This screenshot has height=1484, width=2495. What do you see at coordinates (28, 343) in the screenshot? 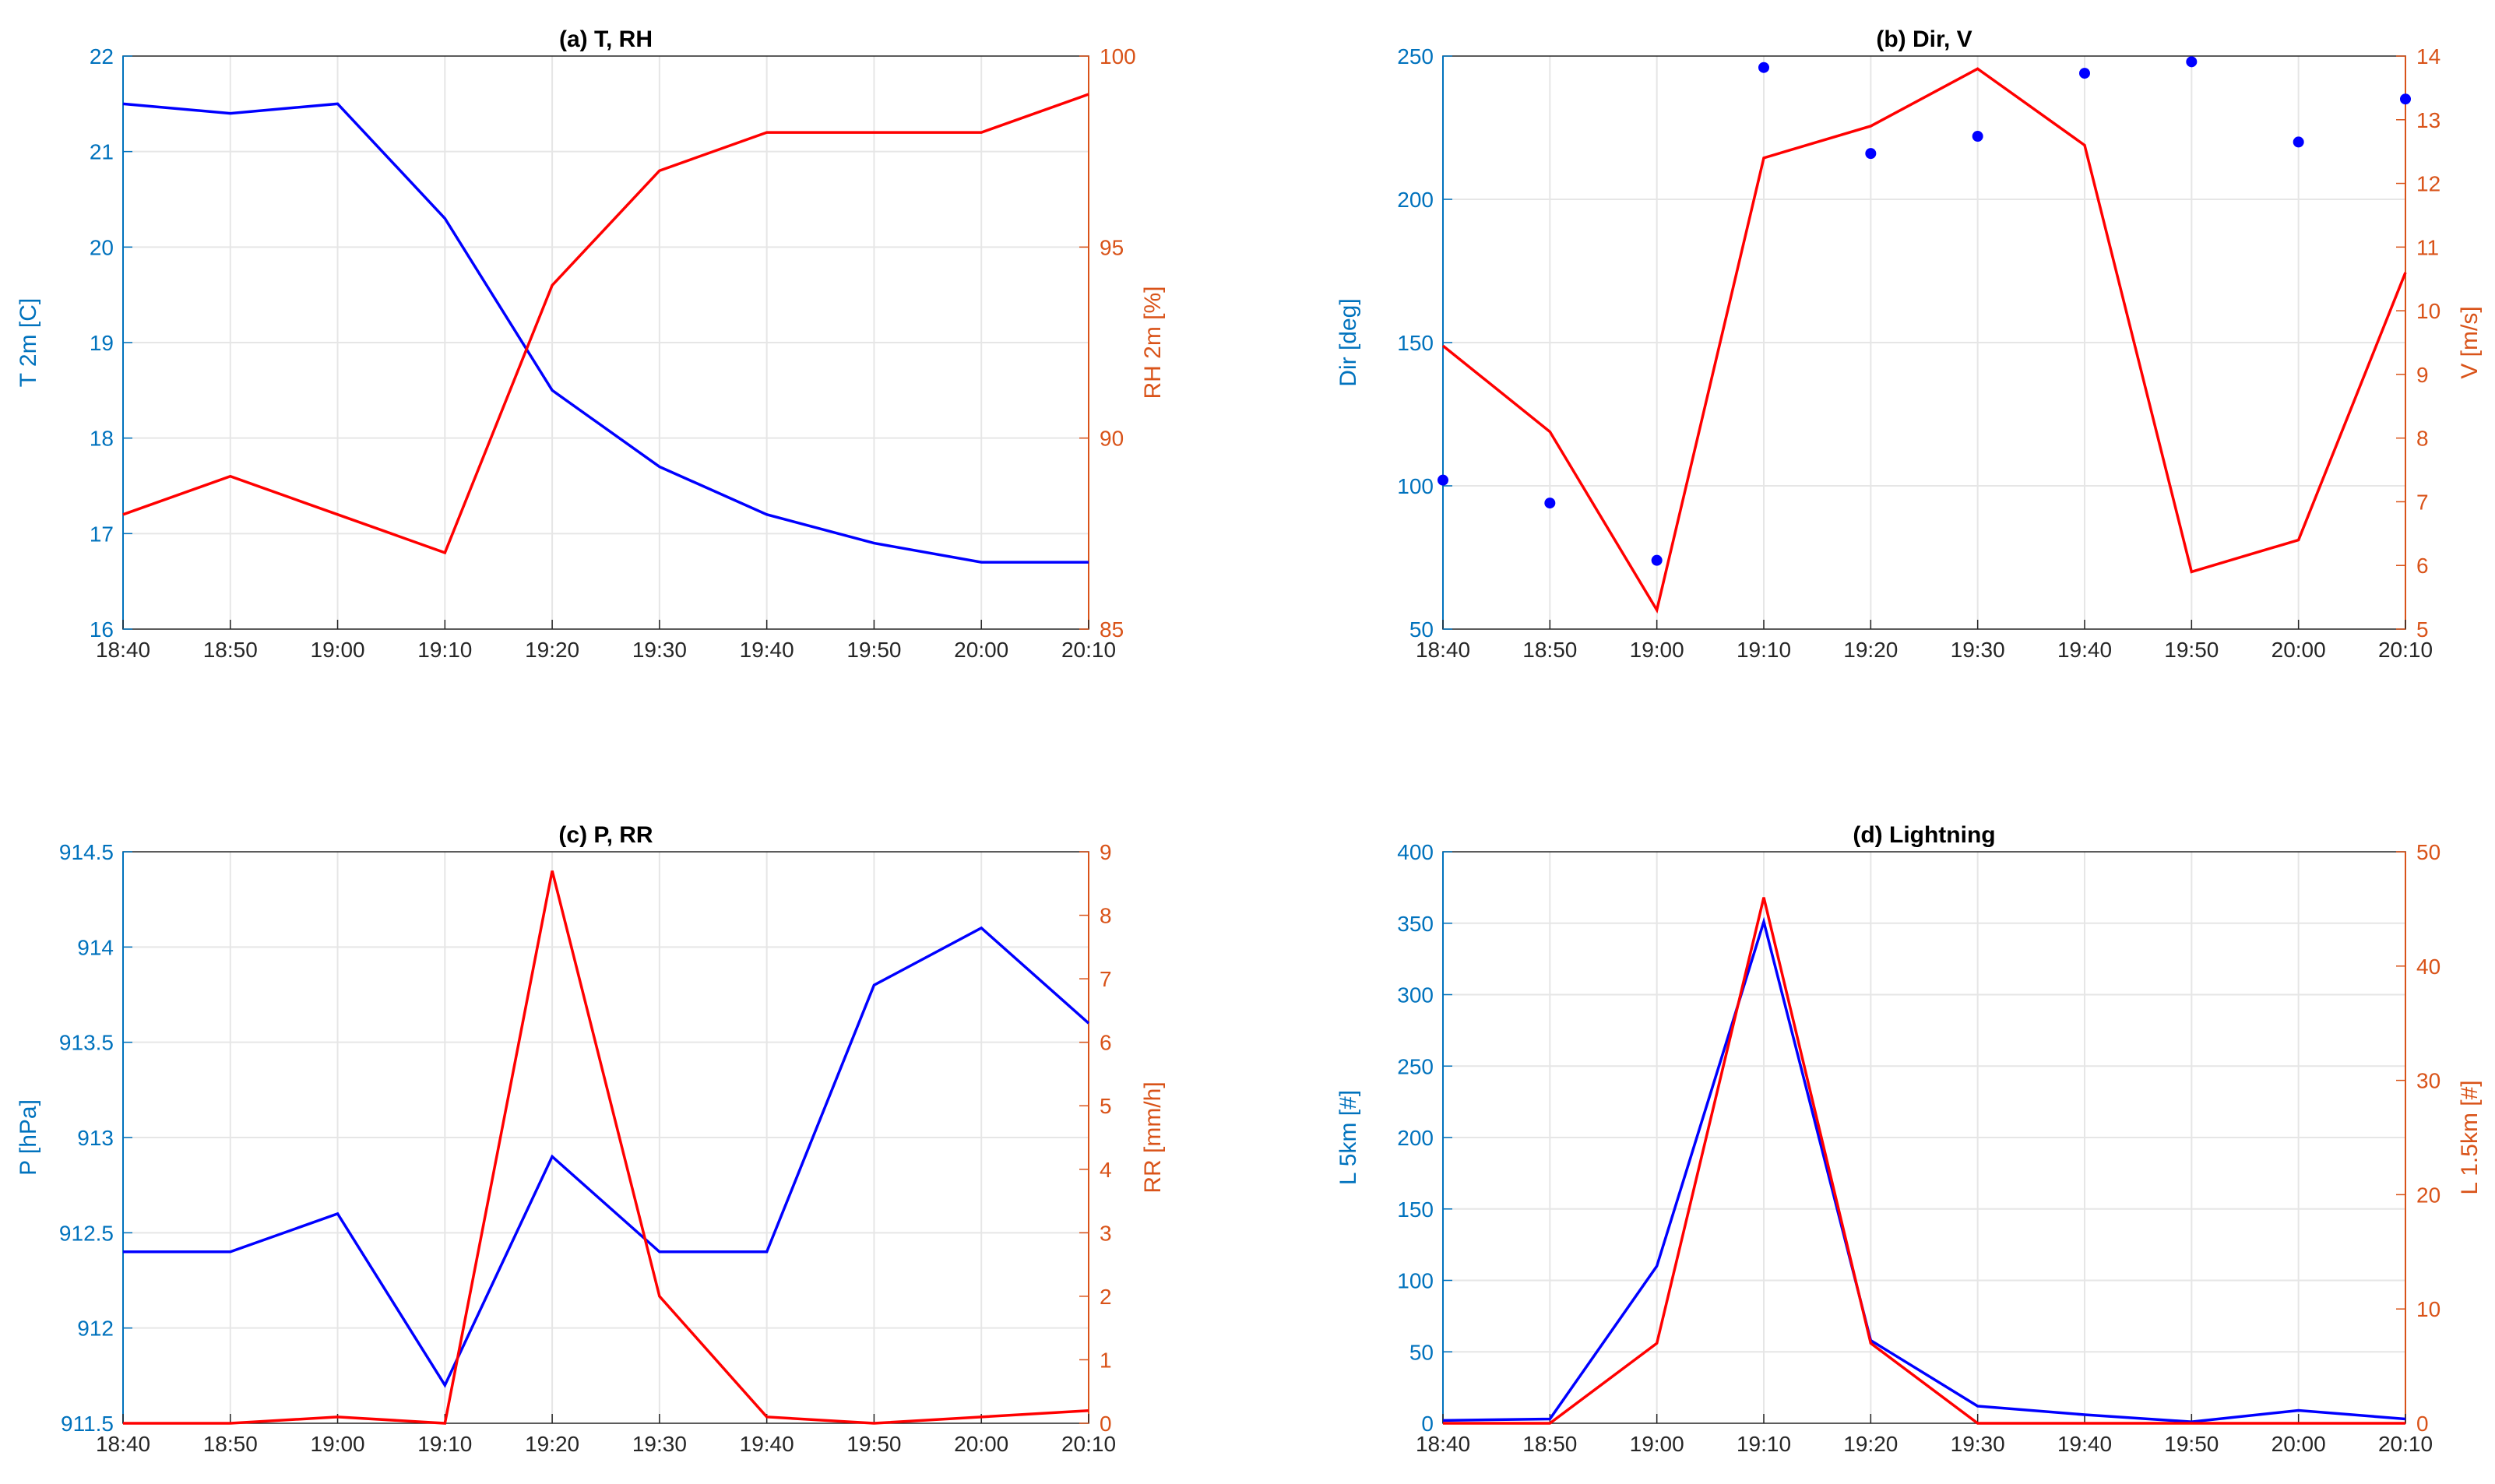
I see `left-axis-label: T 2m [C]` at bounding box center [28, 343].